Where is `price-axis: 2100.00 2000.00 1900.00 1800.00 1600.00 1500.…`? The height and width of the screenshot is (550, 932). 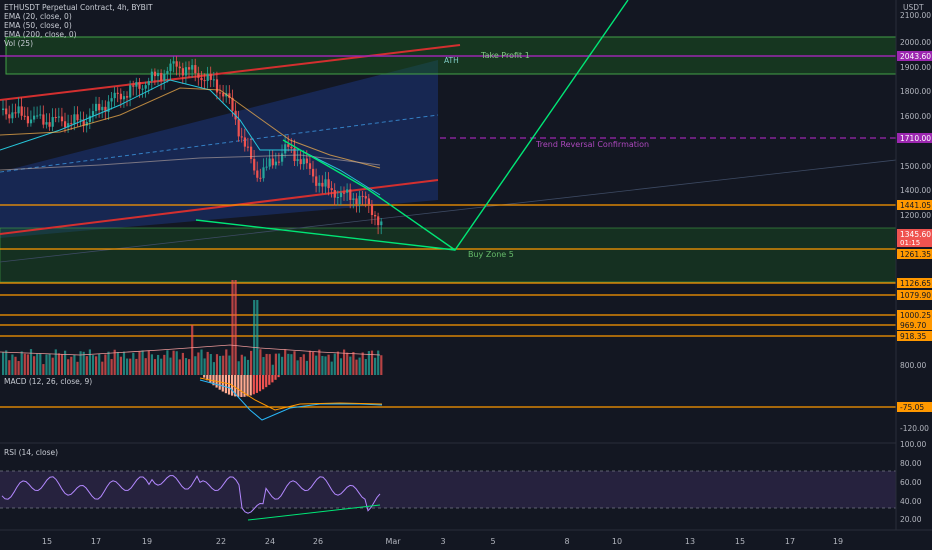
price-axis: 2100.00 2000.00 1900.00 1800.00 1600.00 1500.… is located at coordinates (914, 267).